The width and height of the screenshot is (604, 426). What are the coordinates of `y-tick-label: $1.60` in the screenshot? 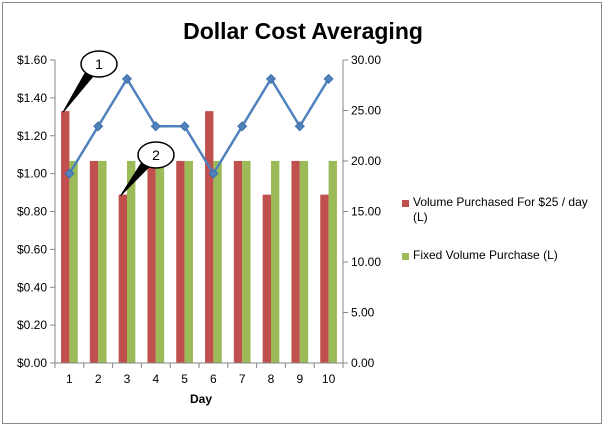 It's located at (32, 60).